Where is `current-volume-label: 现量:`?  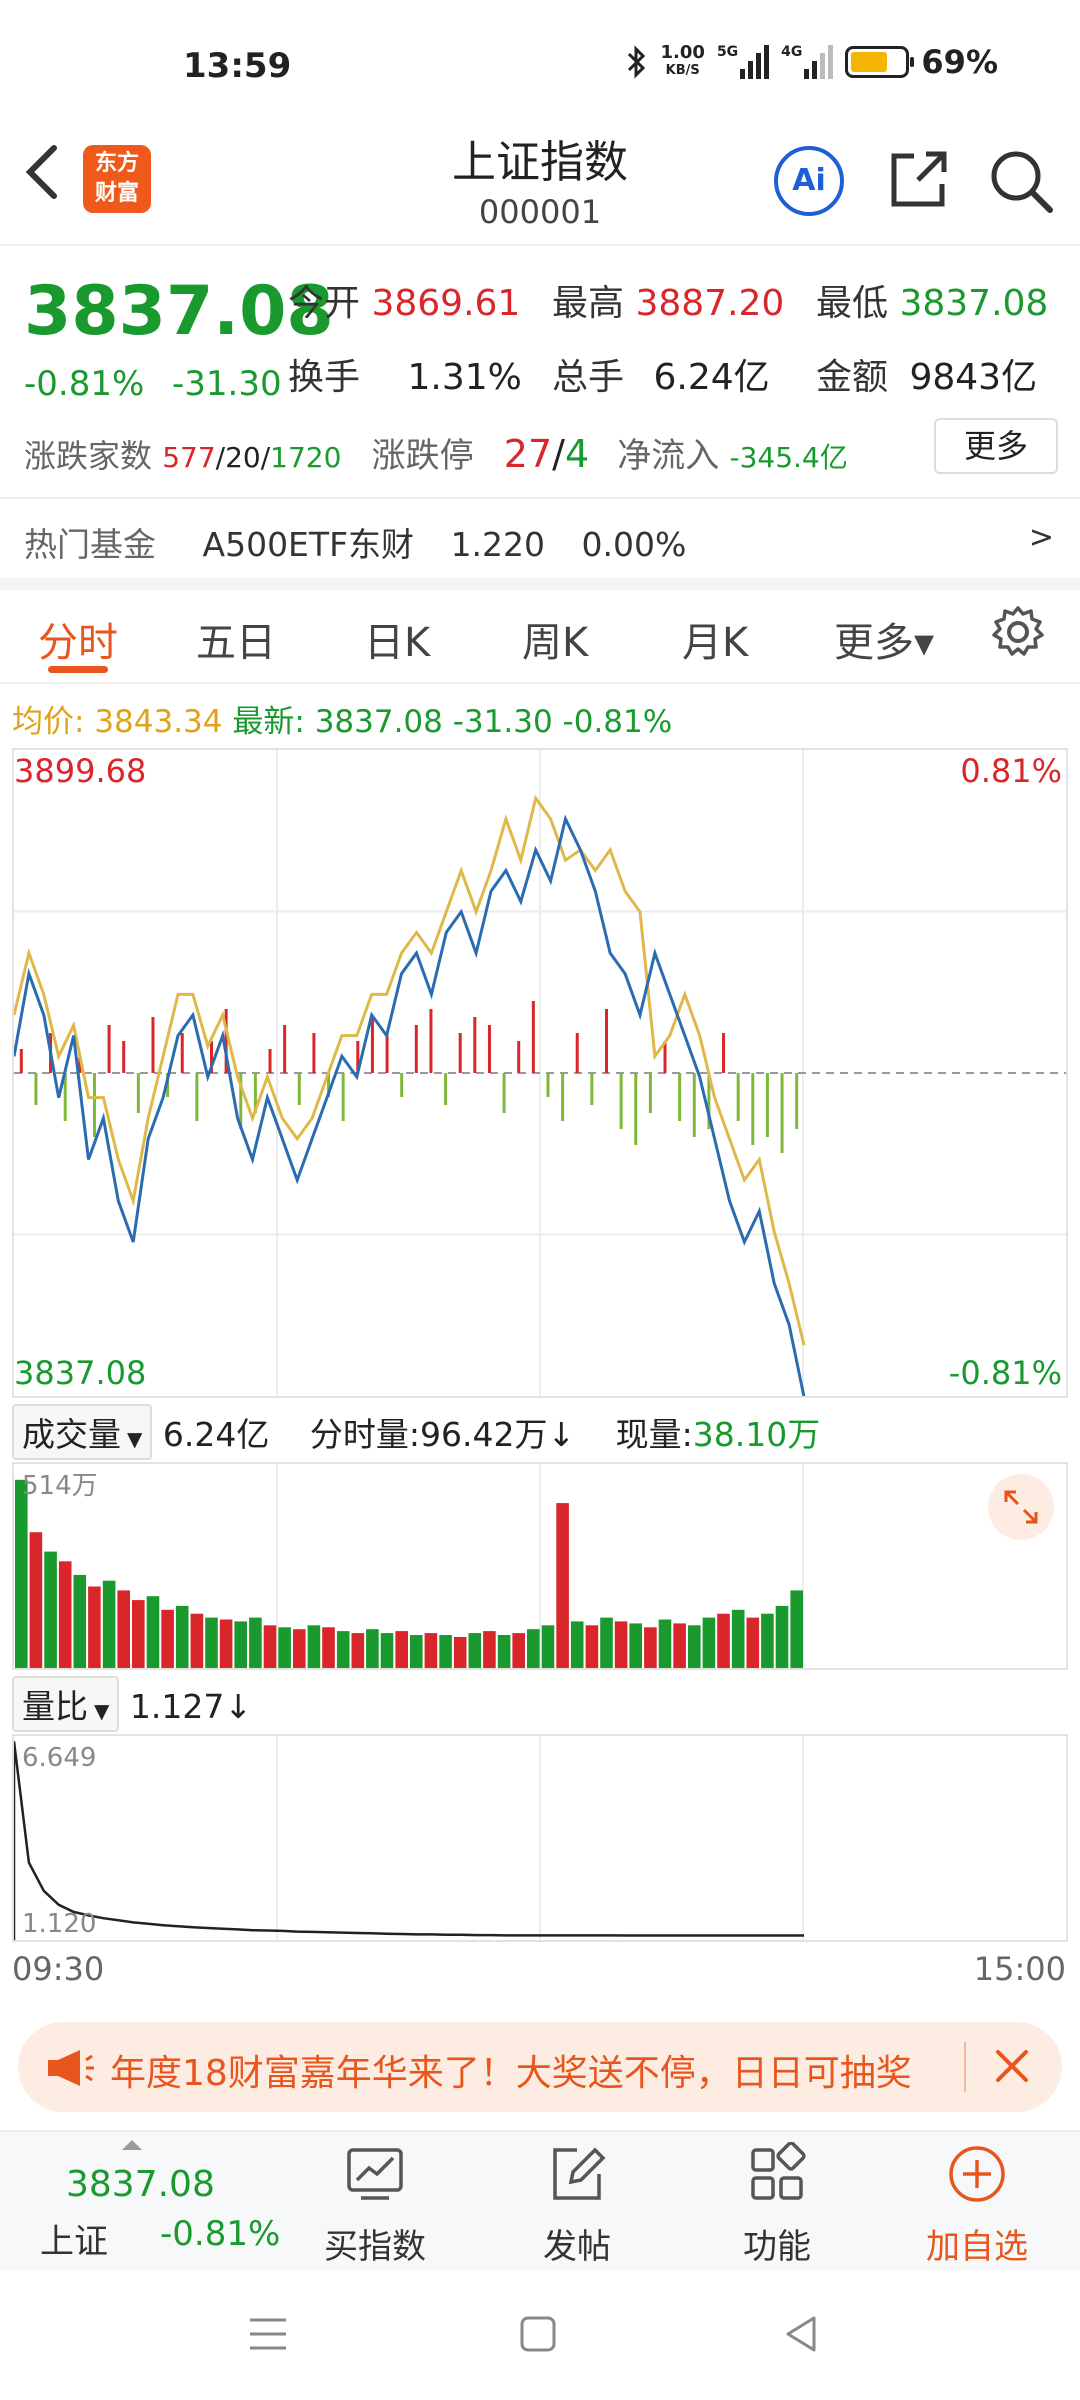 current-volume-label: 现量: is located at coordinates (654, 1434).